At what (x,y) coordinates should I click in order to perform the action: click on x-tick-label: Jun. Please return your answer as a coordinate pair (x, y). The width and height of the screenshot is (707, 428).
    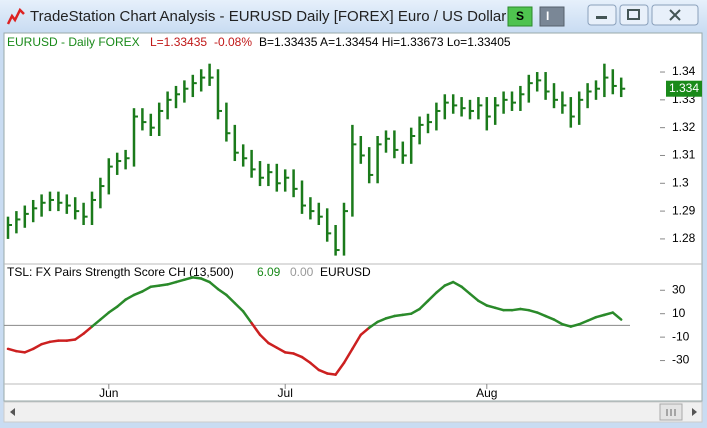
    Looking at the image, I should click on (108, 393).